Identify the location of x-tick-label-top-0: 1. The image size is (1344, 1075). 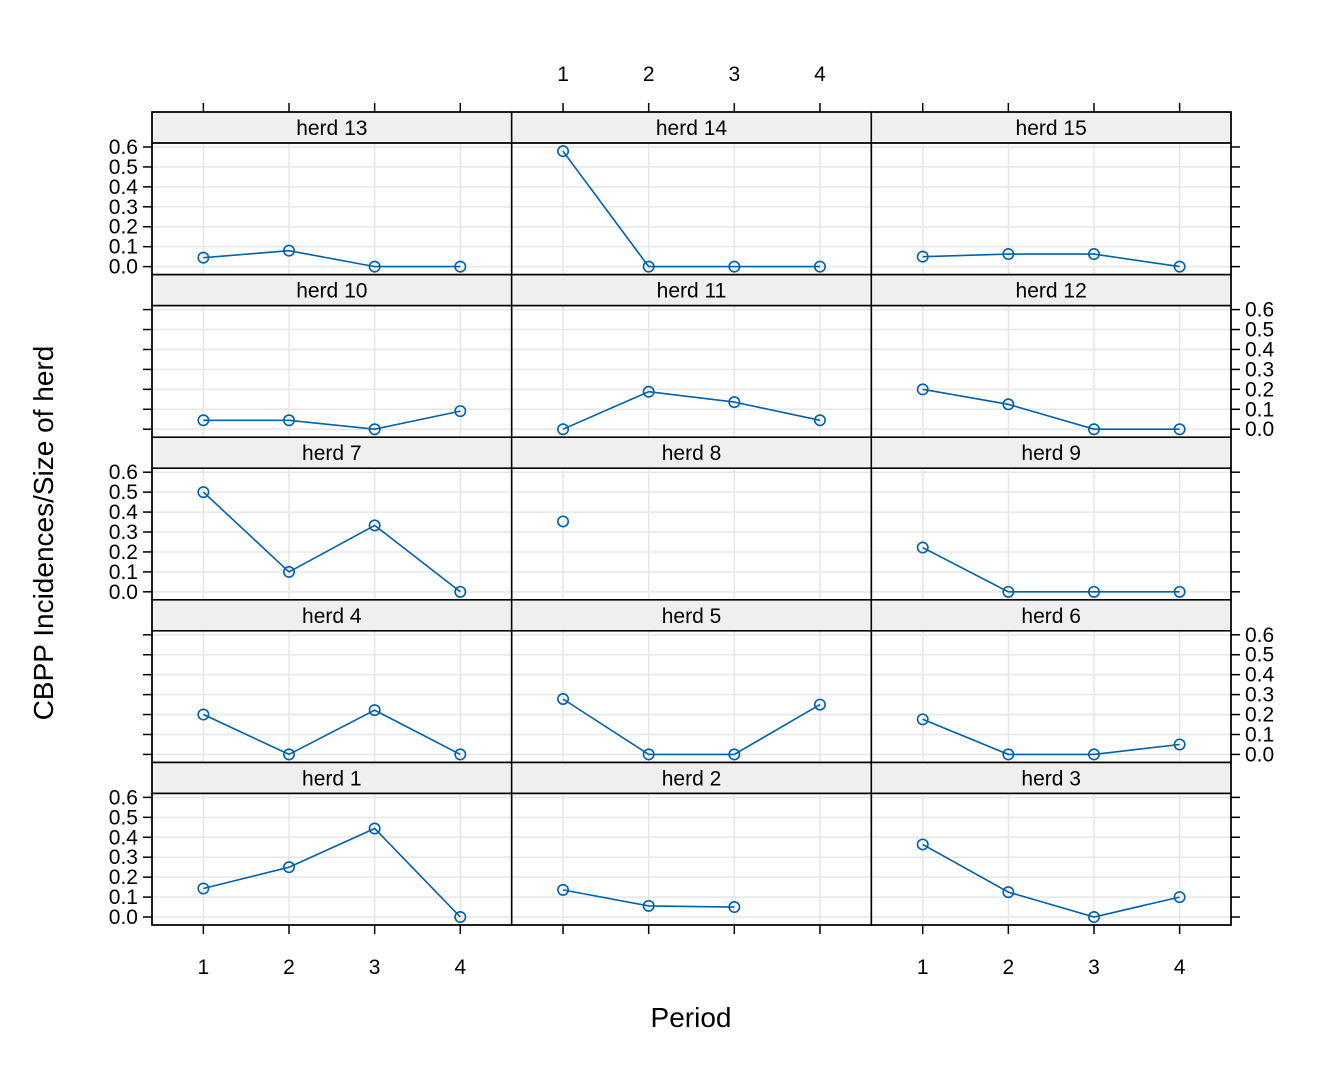
(563, 74).